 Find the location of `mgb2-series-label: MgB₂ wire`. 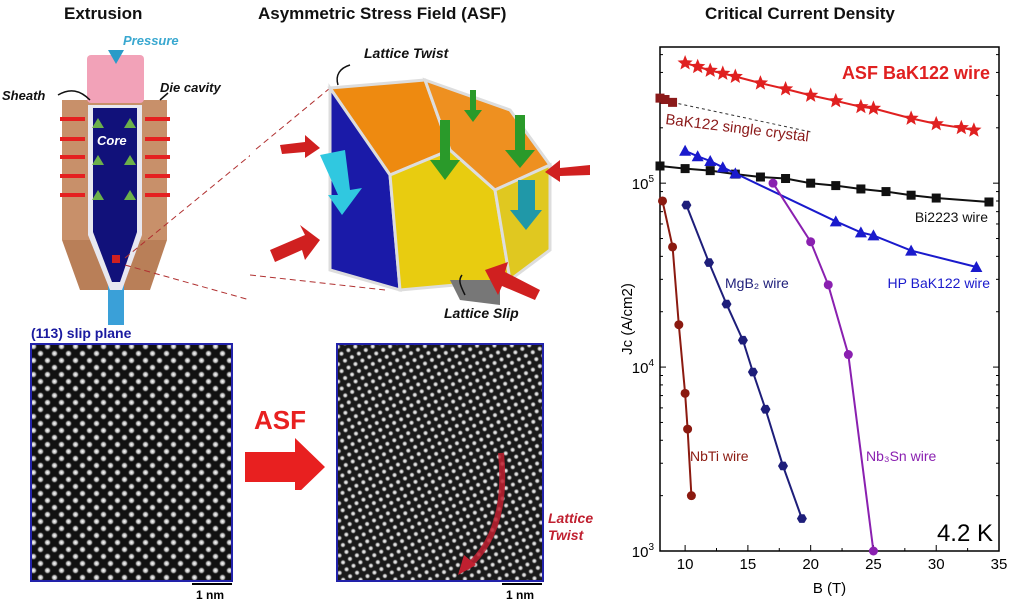

mgb2-series-label: MgB₂ wire is located at coordinates (757, 283).